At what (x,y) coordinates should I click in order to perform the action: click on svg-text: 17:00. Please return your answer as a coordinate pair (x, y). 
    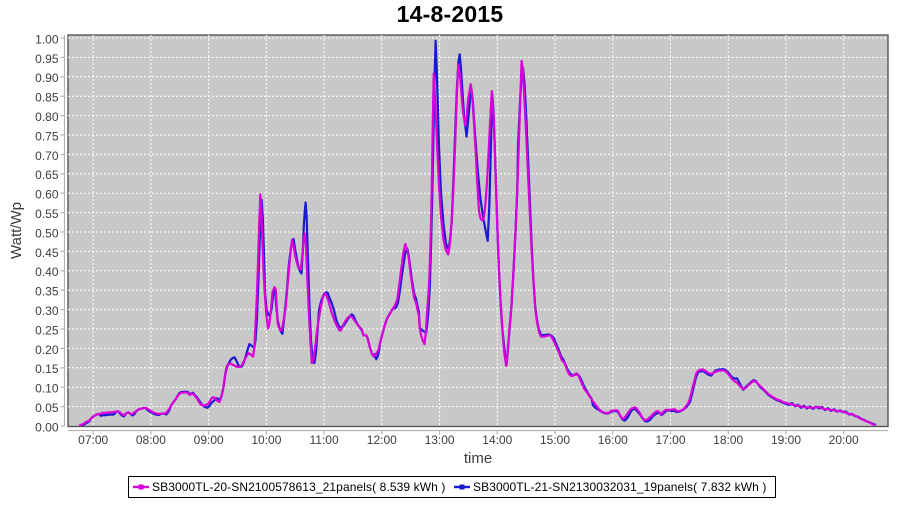
    Looking at the image, I should click on (670, 440).